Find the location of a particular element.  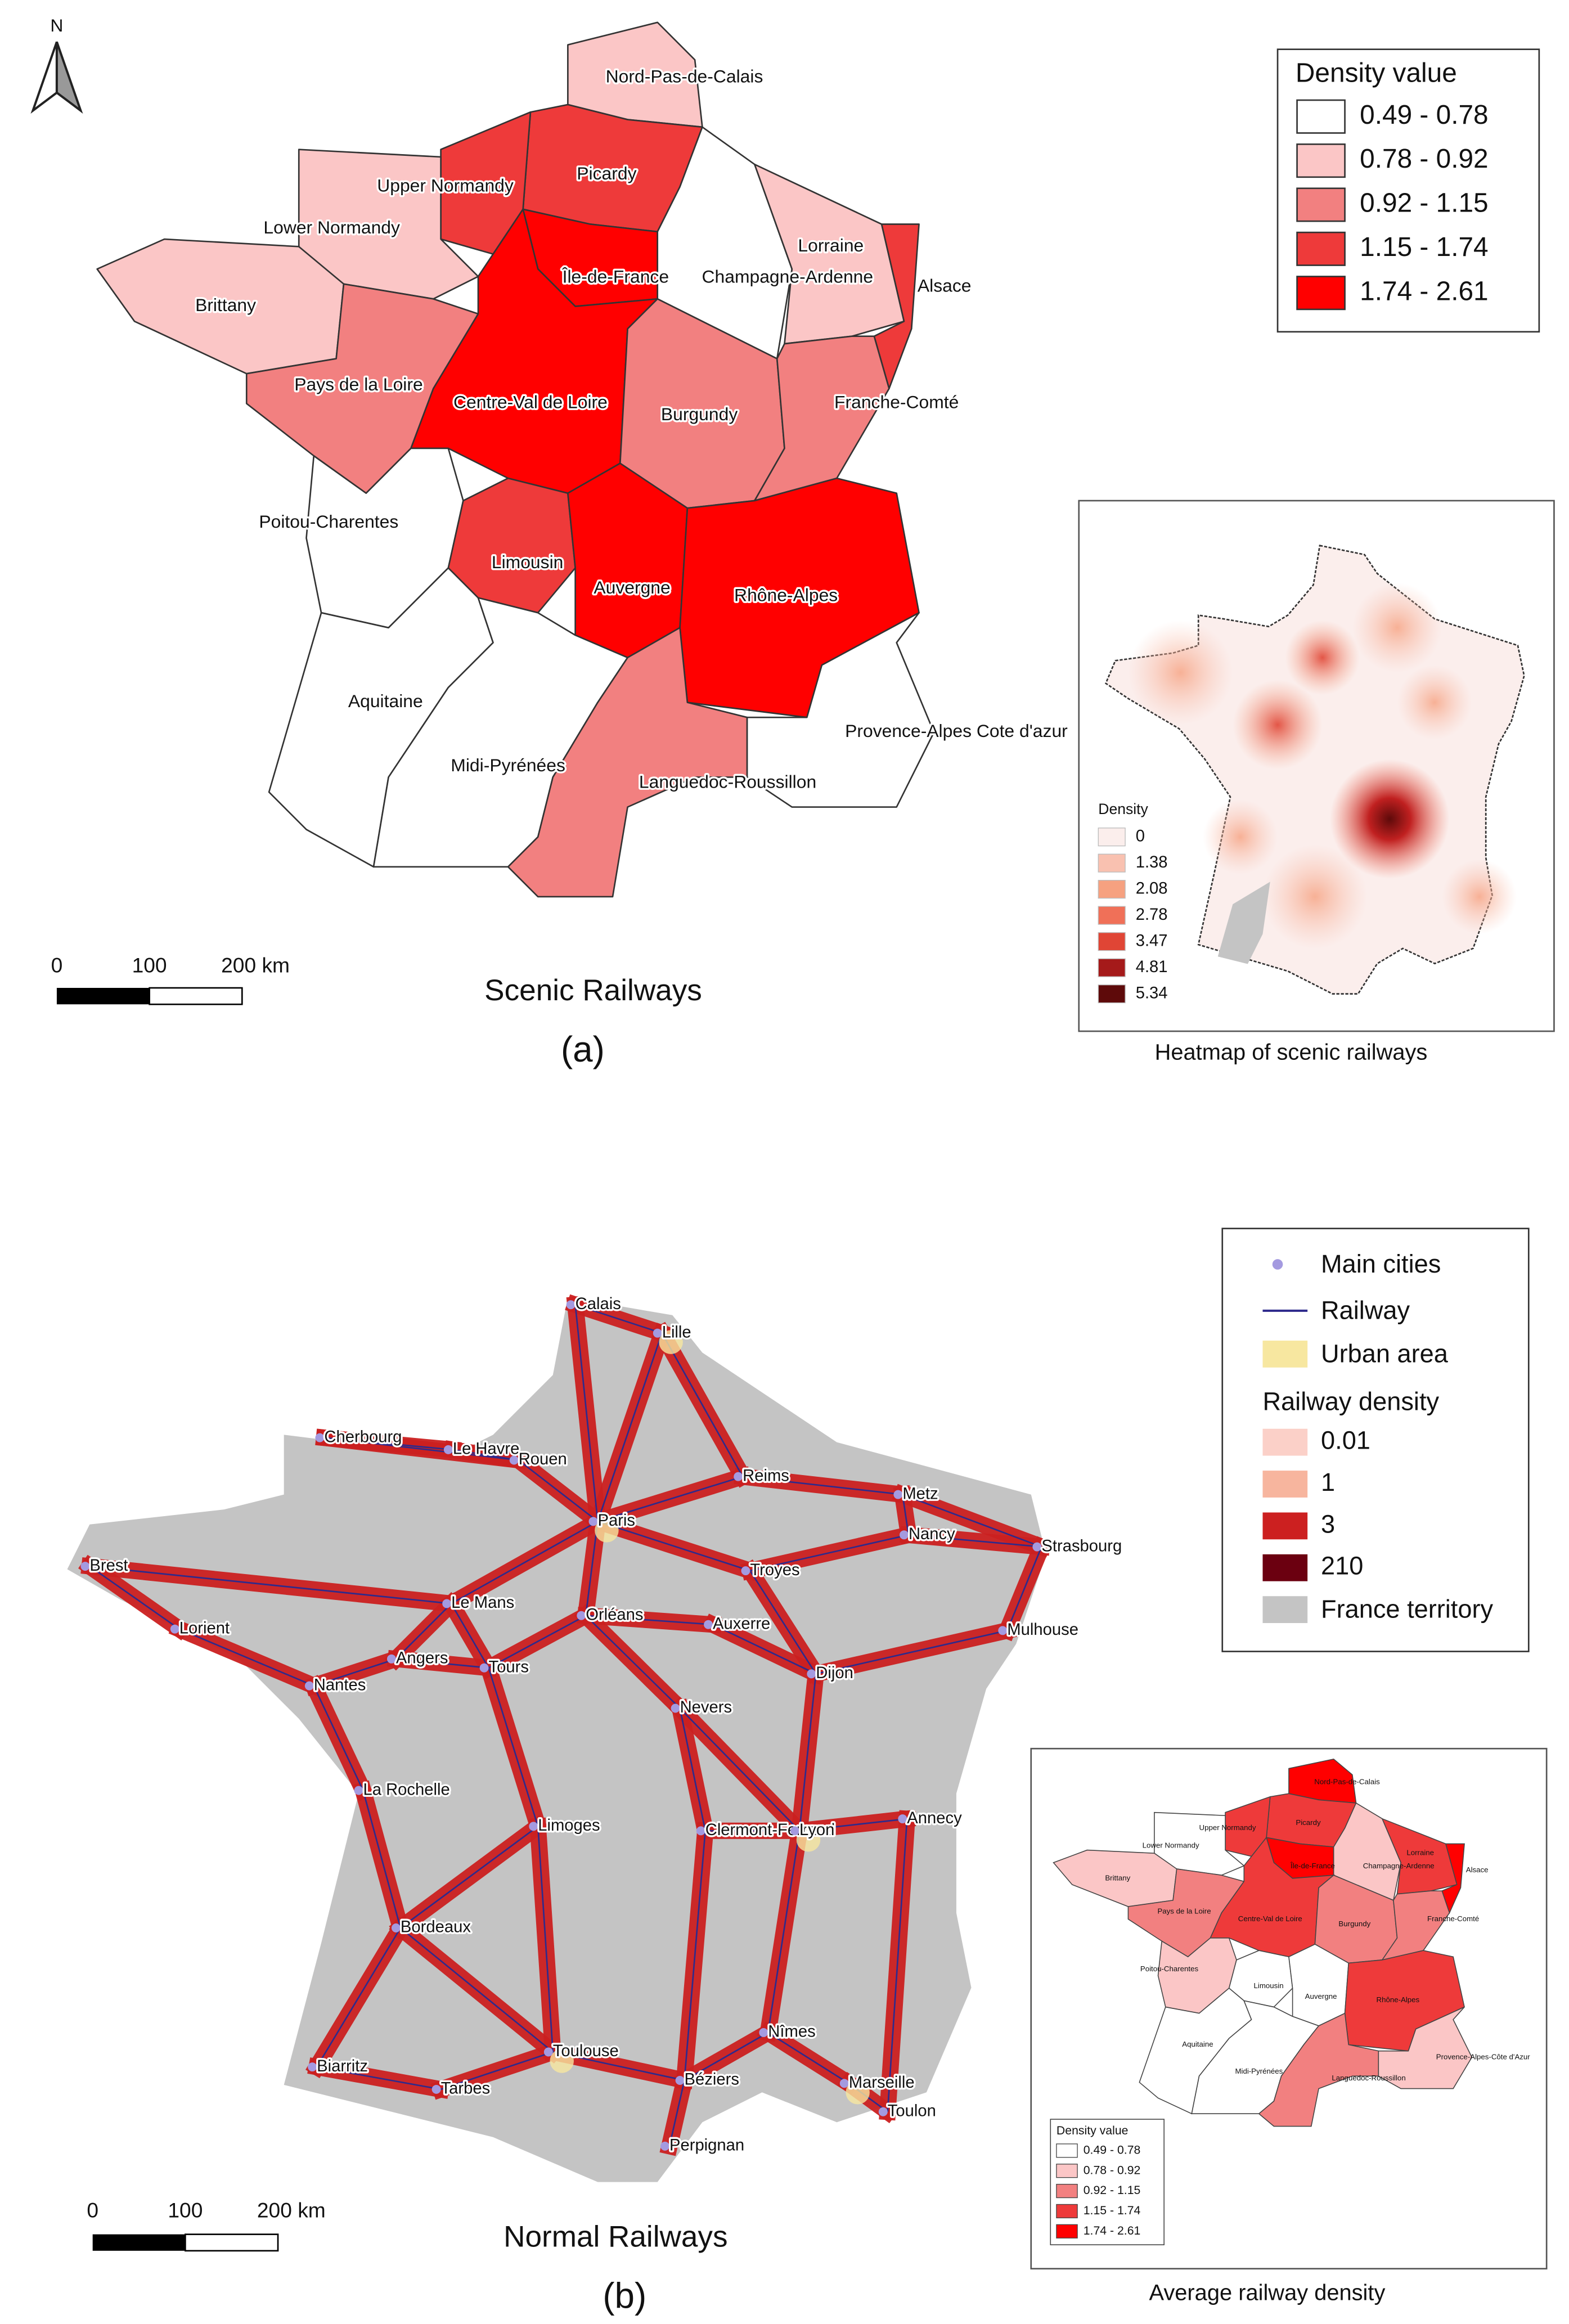

city-label: Paris is located at coordinates (616, 1521).